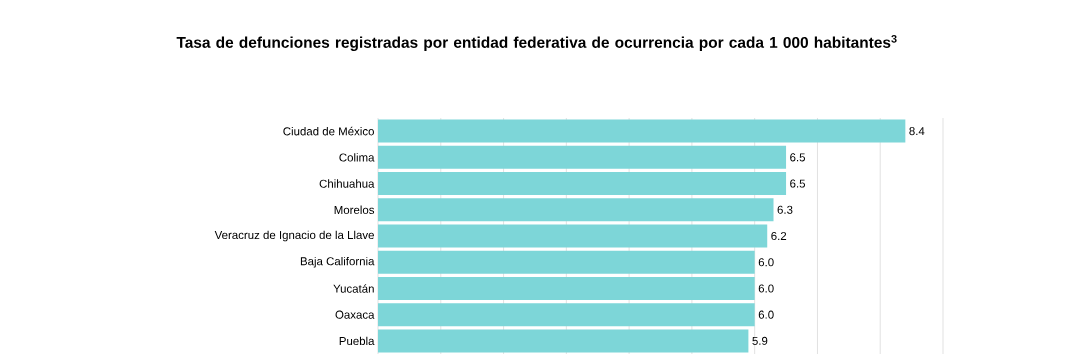 The height and width of the screenshot is (354, 1074). What do you see at coordinates (536, 43) in the screenshot?
I see `chart-title: Tasa de defunciones registradas por entidad federativa de ocurrencia por cada 1 000 habitantes$^{3}$` at bounding box center [536, 43].